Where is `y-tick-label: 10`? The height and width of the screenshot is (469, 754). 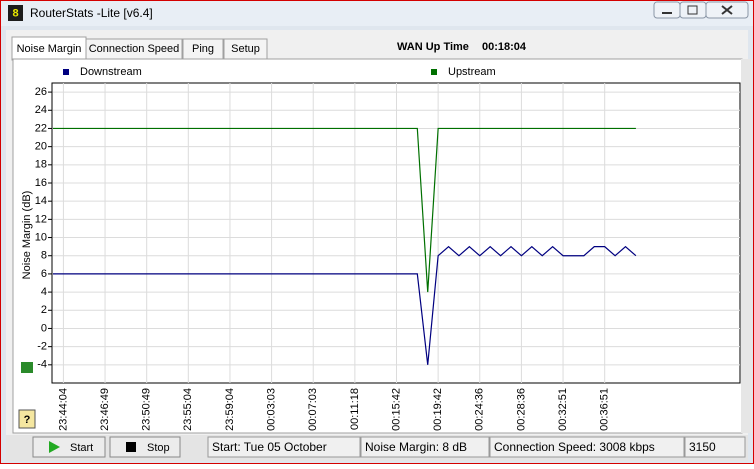
y-tick-label: 10 is located at coordinates (41, 237).